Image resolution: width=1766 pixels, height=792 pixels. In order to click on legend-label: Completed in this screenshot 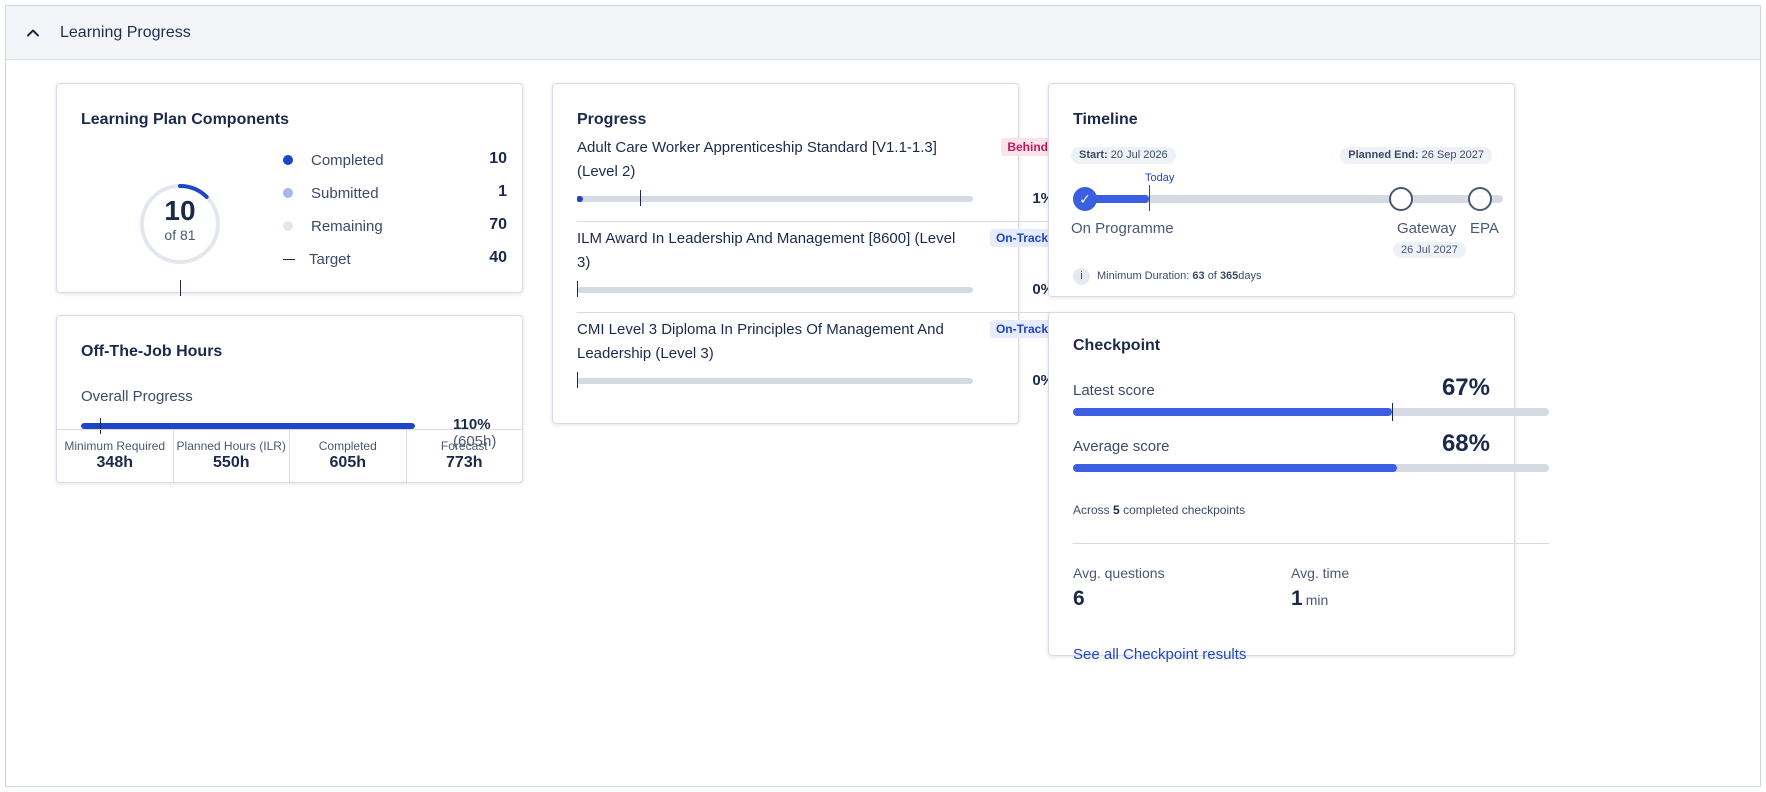, I will do `click(347, 160)`.